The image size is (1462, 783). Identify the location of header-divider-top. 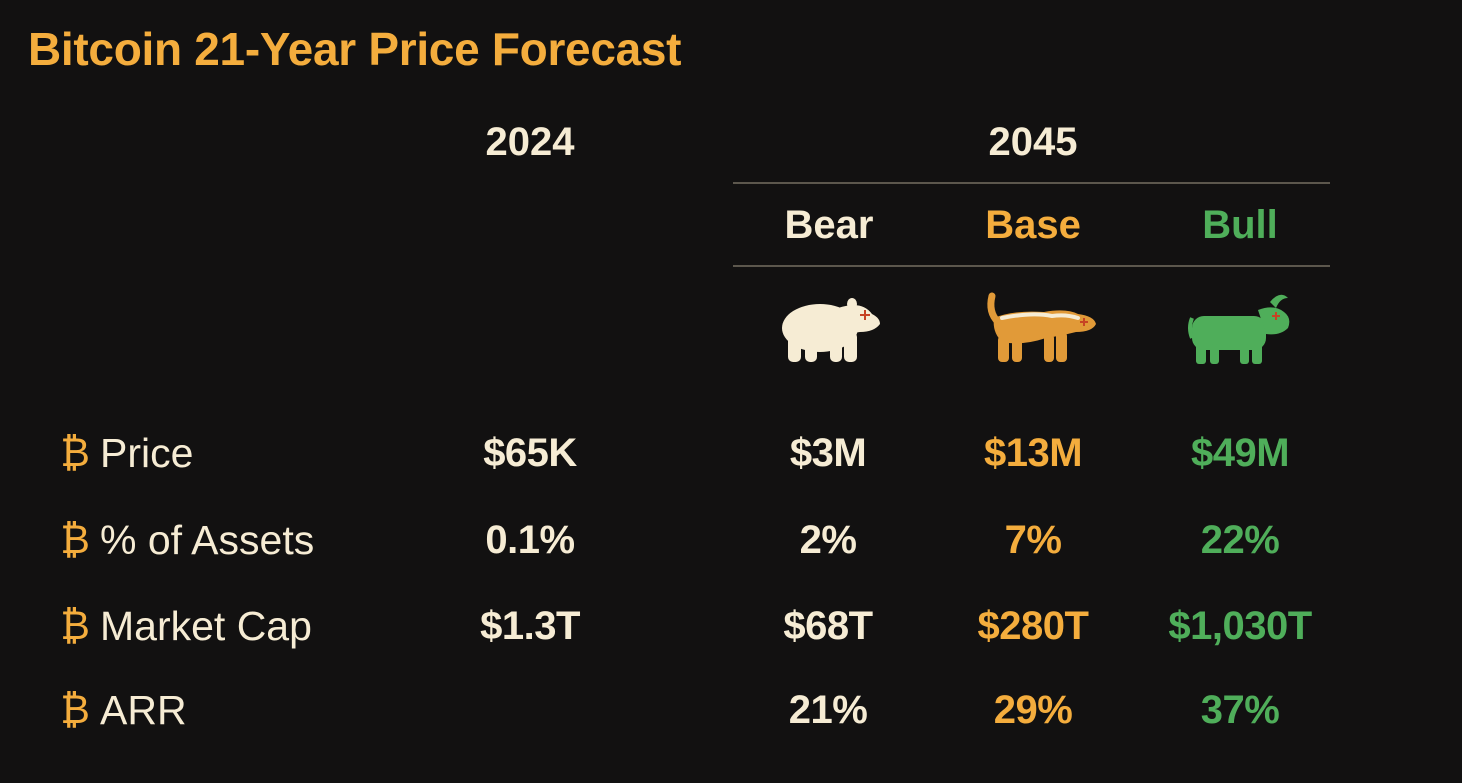
(1031, 183).